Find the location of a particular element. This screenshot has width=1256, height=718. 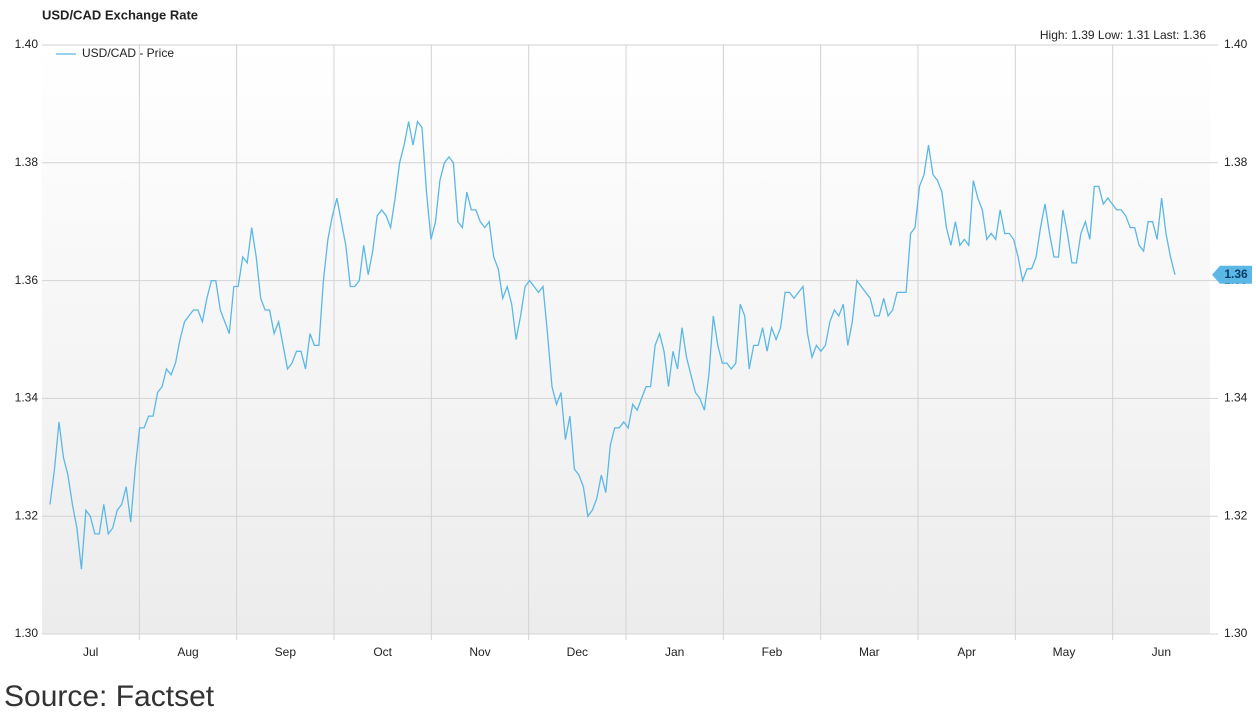

x-tick-label: Aug is located at coordinates (187, 652).